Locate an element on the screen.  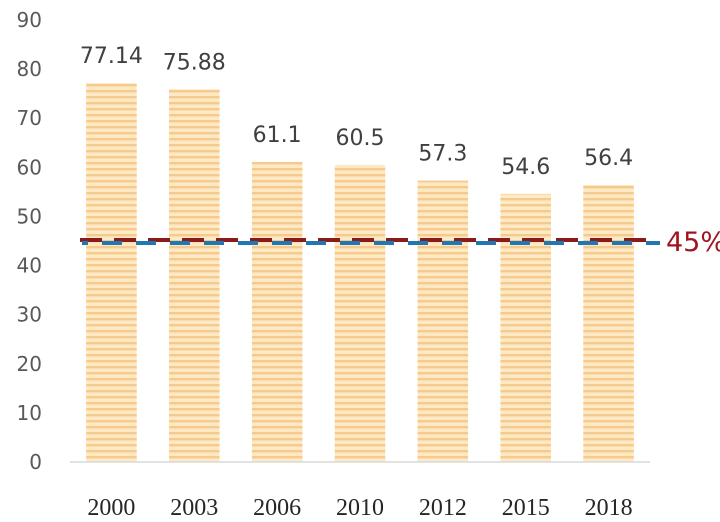
data-label: 75.88 is located at coordinates (194, 62).